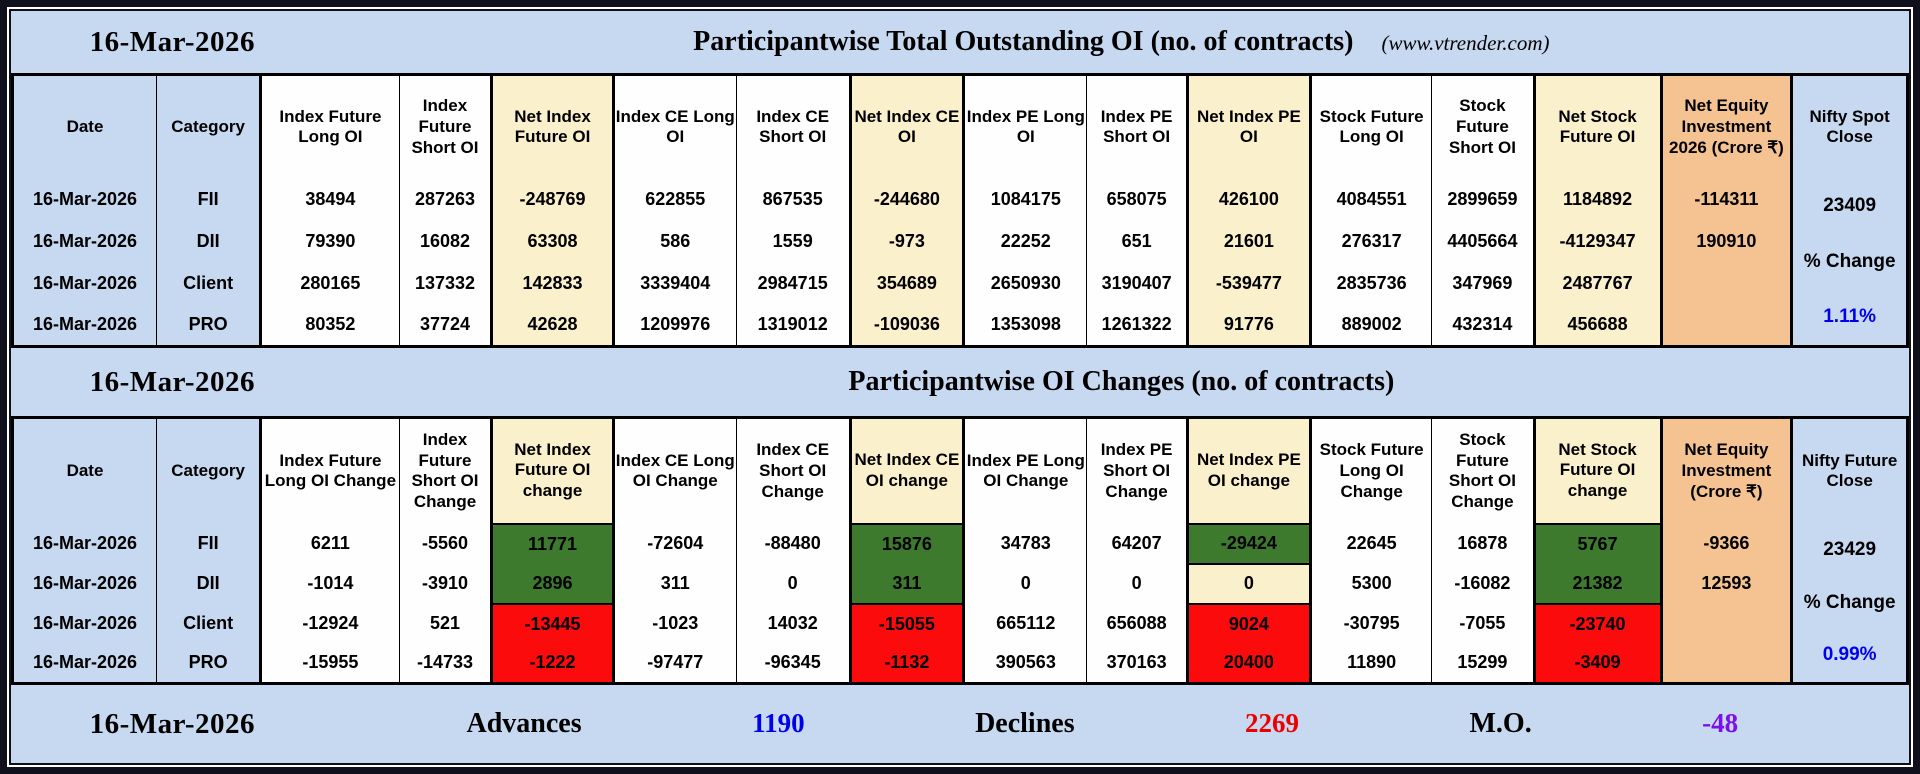 This screenshot has height=774, width=1920. What do you see at coordinates (1850, 206) in the screenshot?
I see `index-close-value: 23409` at bounding box center [1850, 206].